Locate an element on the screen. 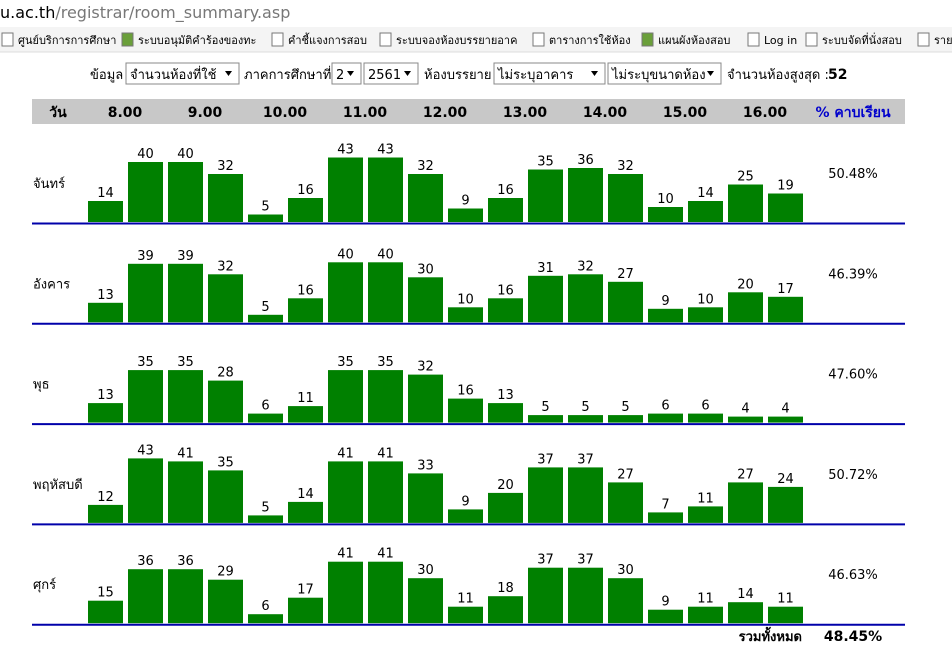 The width and height of the screenshot is (952, 661). header-day: วัน is located at coordinates (58, 113).